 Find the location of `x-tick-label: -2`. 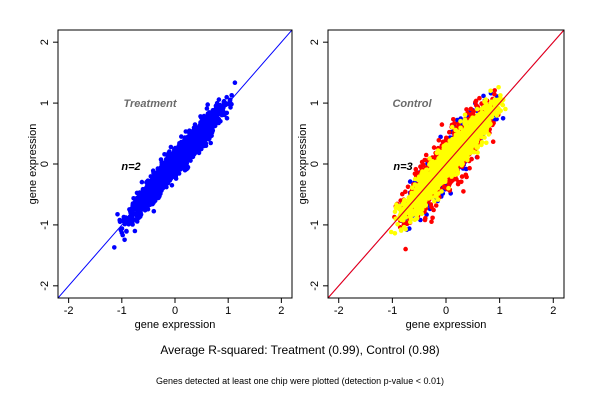

x-tick-label: -2 is located at coordinates (69, 311).